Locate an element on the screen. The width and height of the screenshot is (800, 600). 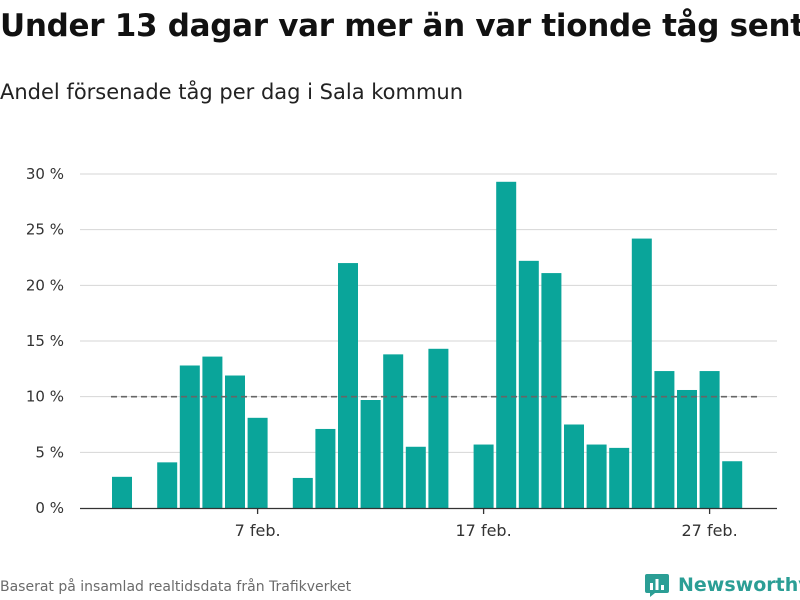
x-axis-tick-labels: 7 feb. 17 feb. 27 feb. is located at coordinates (486, 524).